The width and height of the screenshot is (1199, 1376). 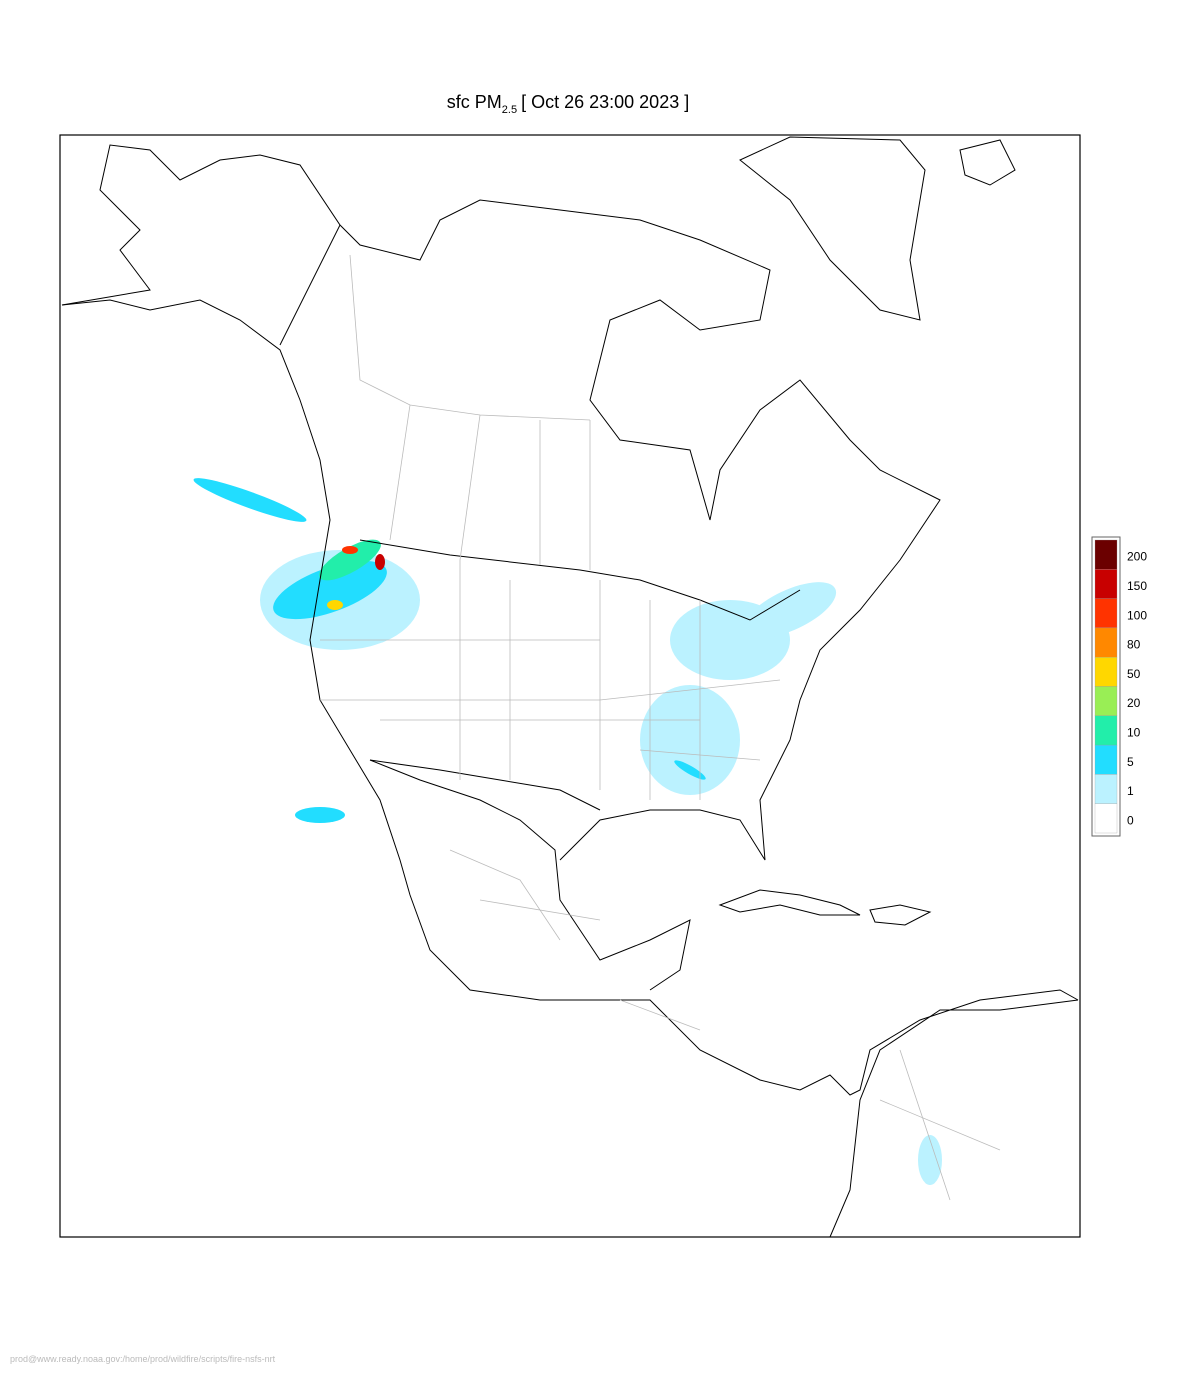 I want to click on legend-label: 20, so click(x=1134, y=703).